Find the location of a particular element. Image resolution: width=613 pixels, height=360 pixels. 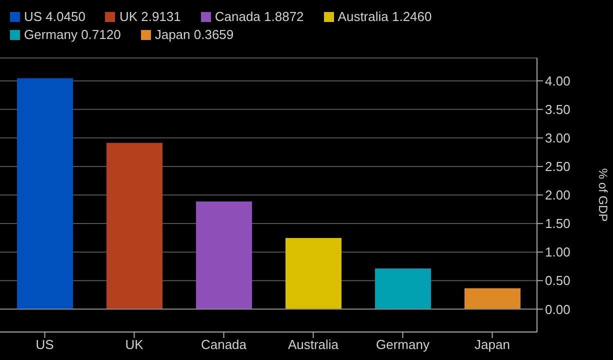

legend-label: Germany 0.7120 is located at coordinates (72, 34).